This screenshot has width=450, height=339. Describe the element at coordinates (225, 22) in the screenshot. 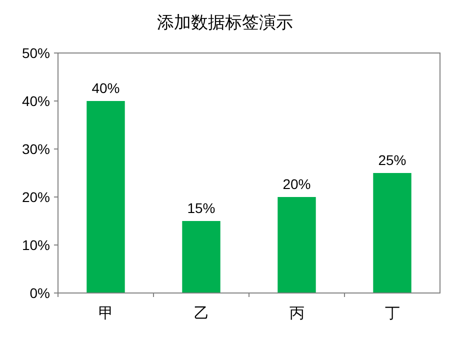

I see `chart-title: 添加数据标签演示` at that location.